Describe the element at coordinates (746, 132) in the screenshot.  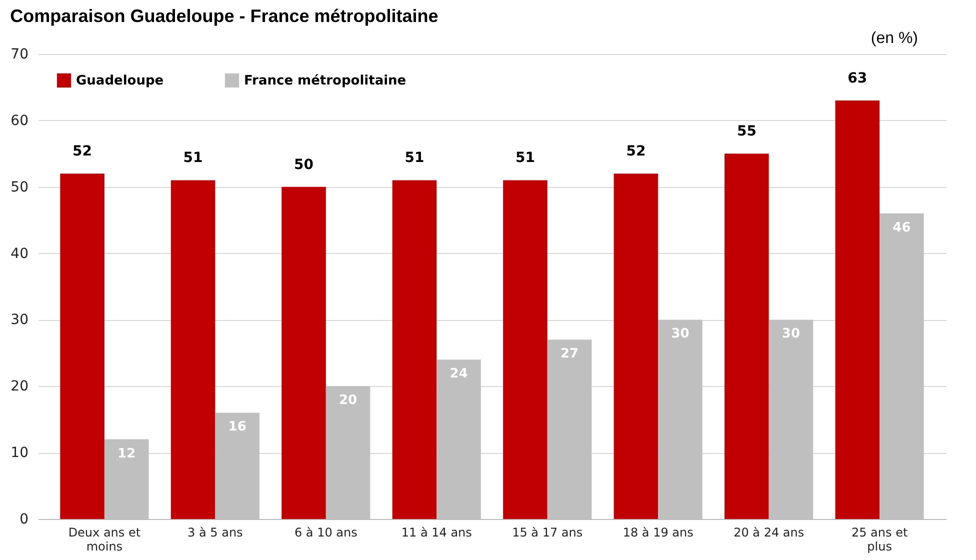
I see `data-label: 55` at that location.